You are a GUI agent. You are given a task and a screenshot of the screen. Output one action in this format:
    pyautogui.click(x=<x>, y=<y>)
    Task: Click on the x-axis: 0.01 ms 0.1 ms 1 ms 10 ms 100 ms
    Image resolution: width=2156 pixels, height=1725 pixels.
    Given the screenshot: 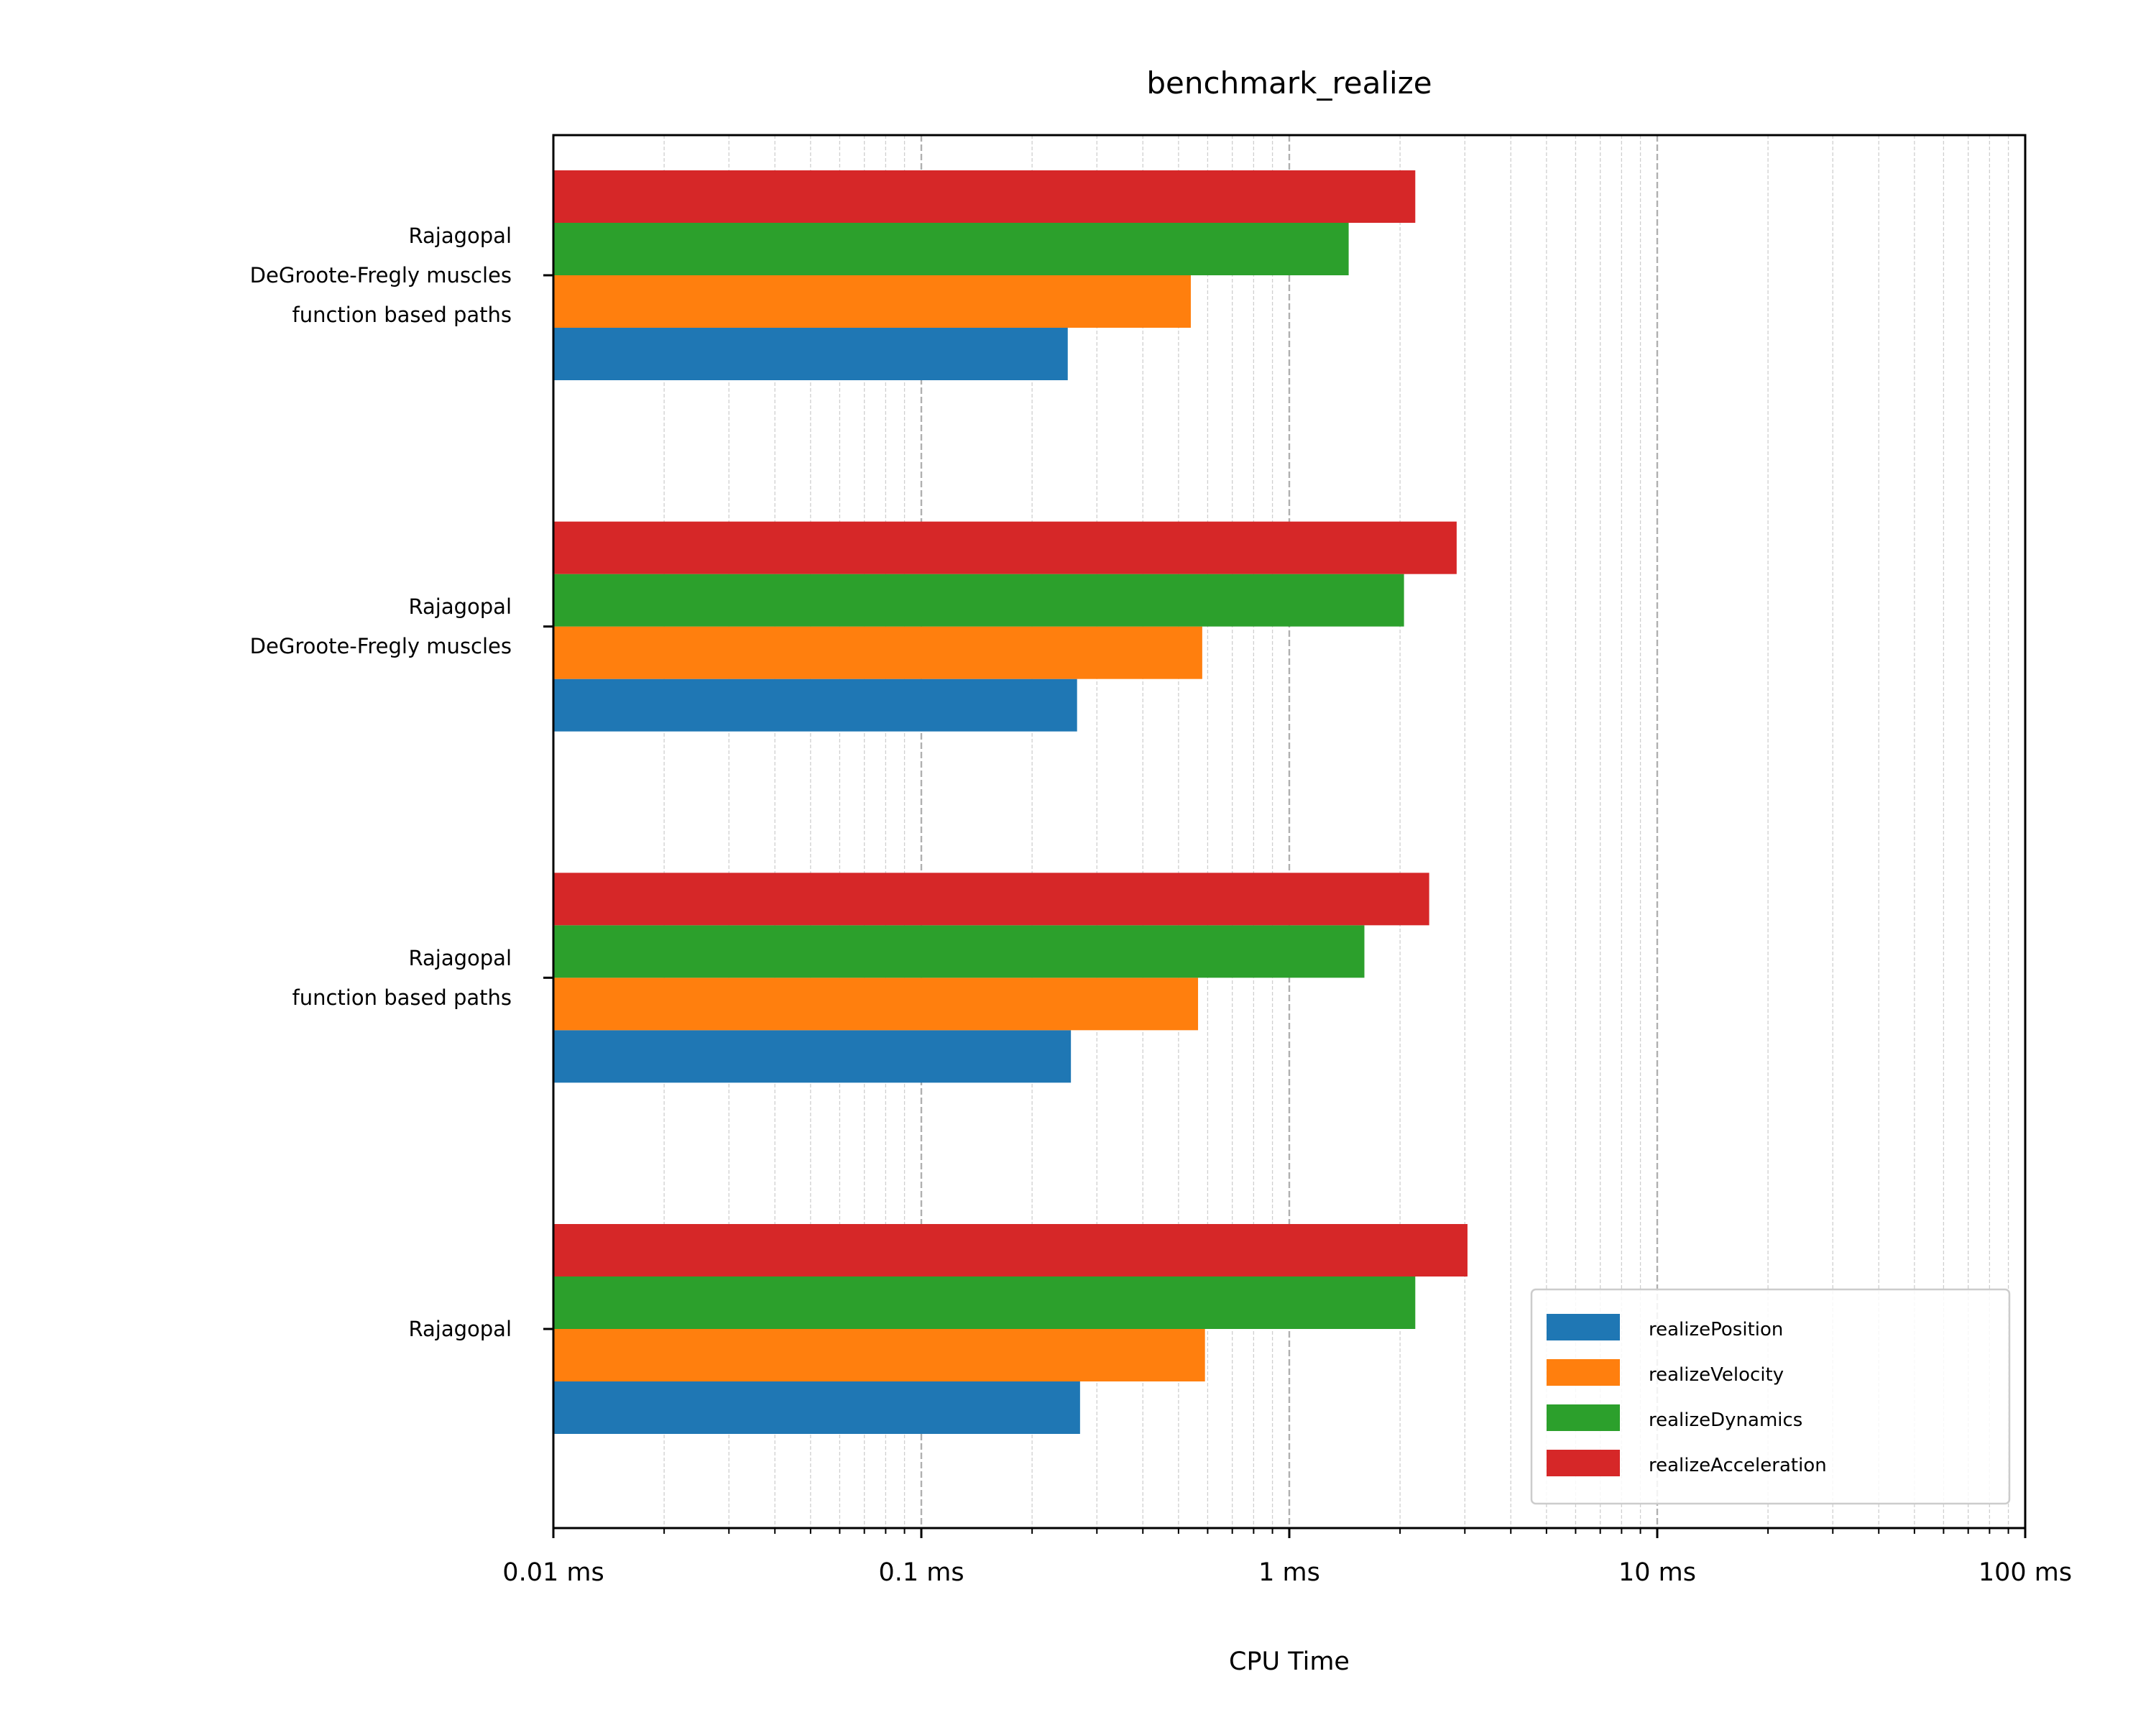 What is the action you would take?
    pyautogui.click(x=1287, y=1557)
    